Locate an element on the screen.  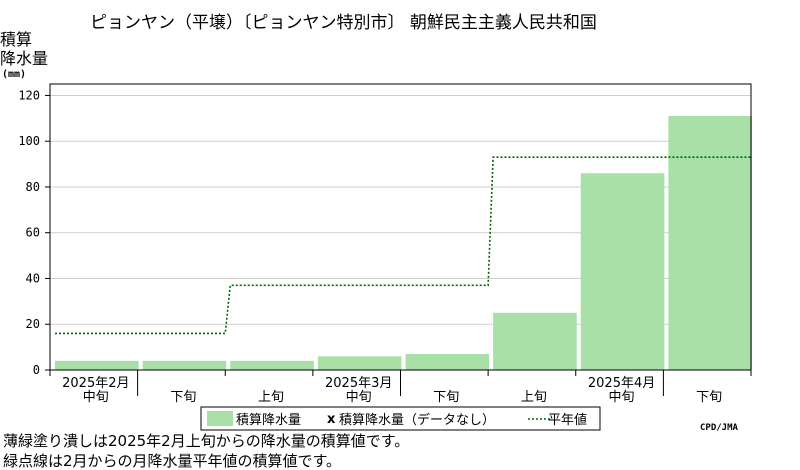
y-axis-label-line1: 積算 is located at coordinates (16, 39).